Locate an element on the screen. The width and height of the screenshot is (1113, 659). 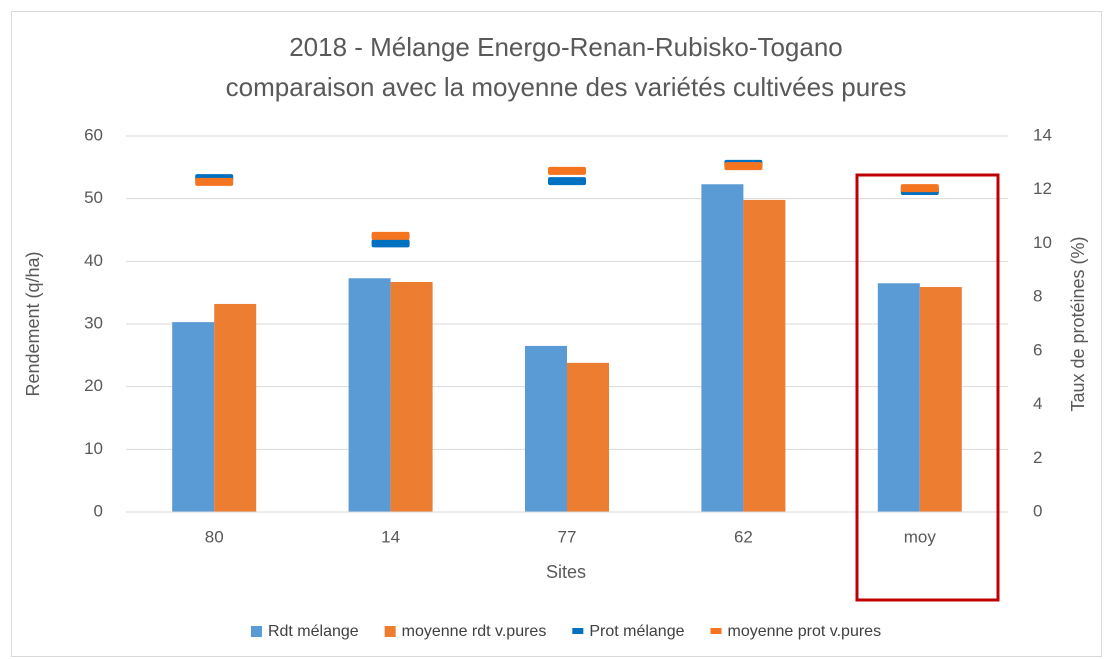
y-tick-label: 20 is located at coordinates (93, 385).